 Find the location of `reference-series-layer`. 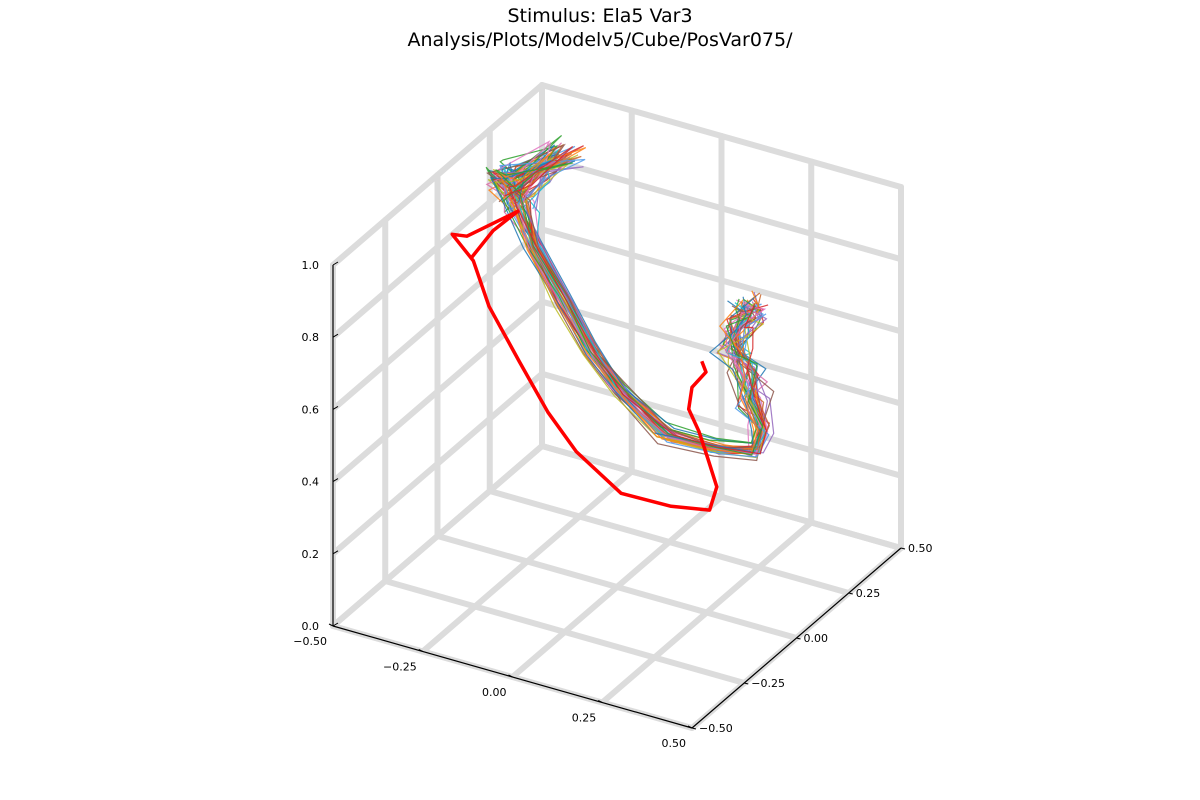

reference-series-layer is located at coordinates (584, 360).